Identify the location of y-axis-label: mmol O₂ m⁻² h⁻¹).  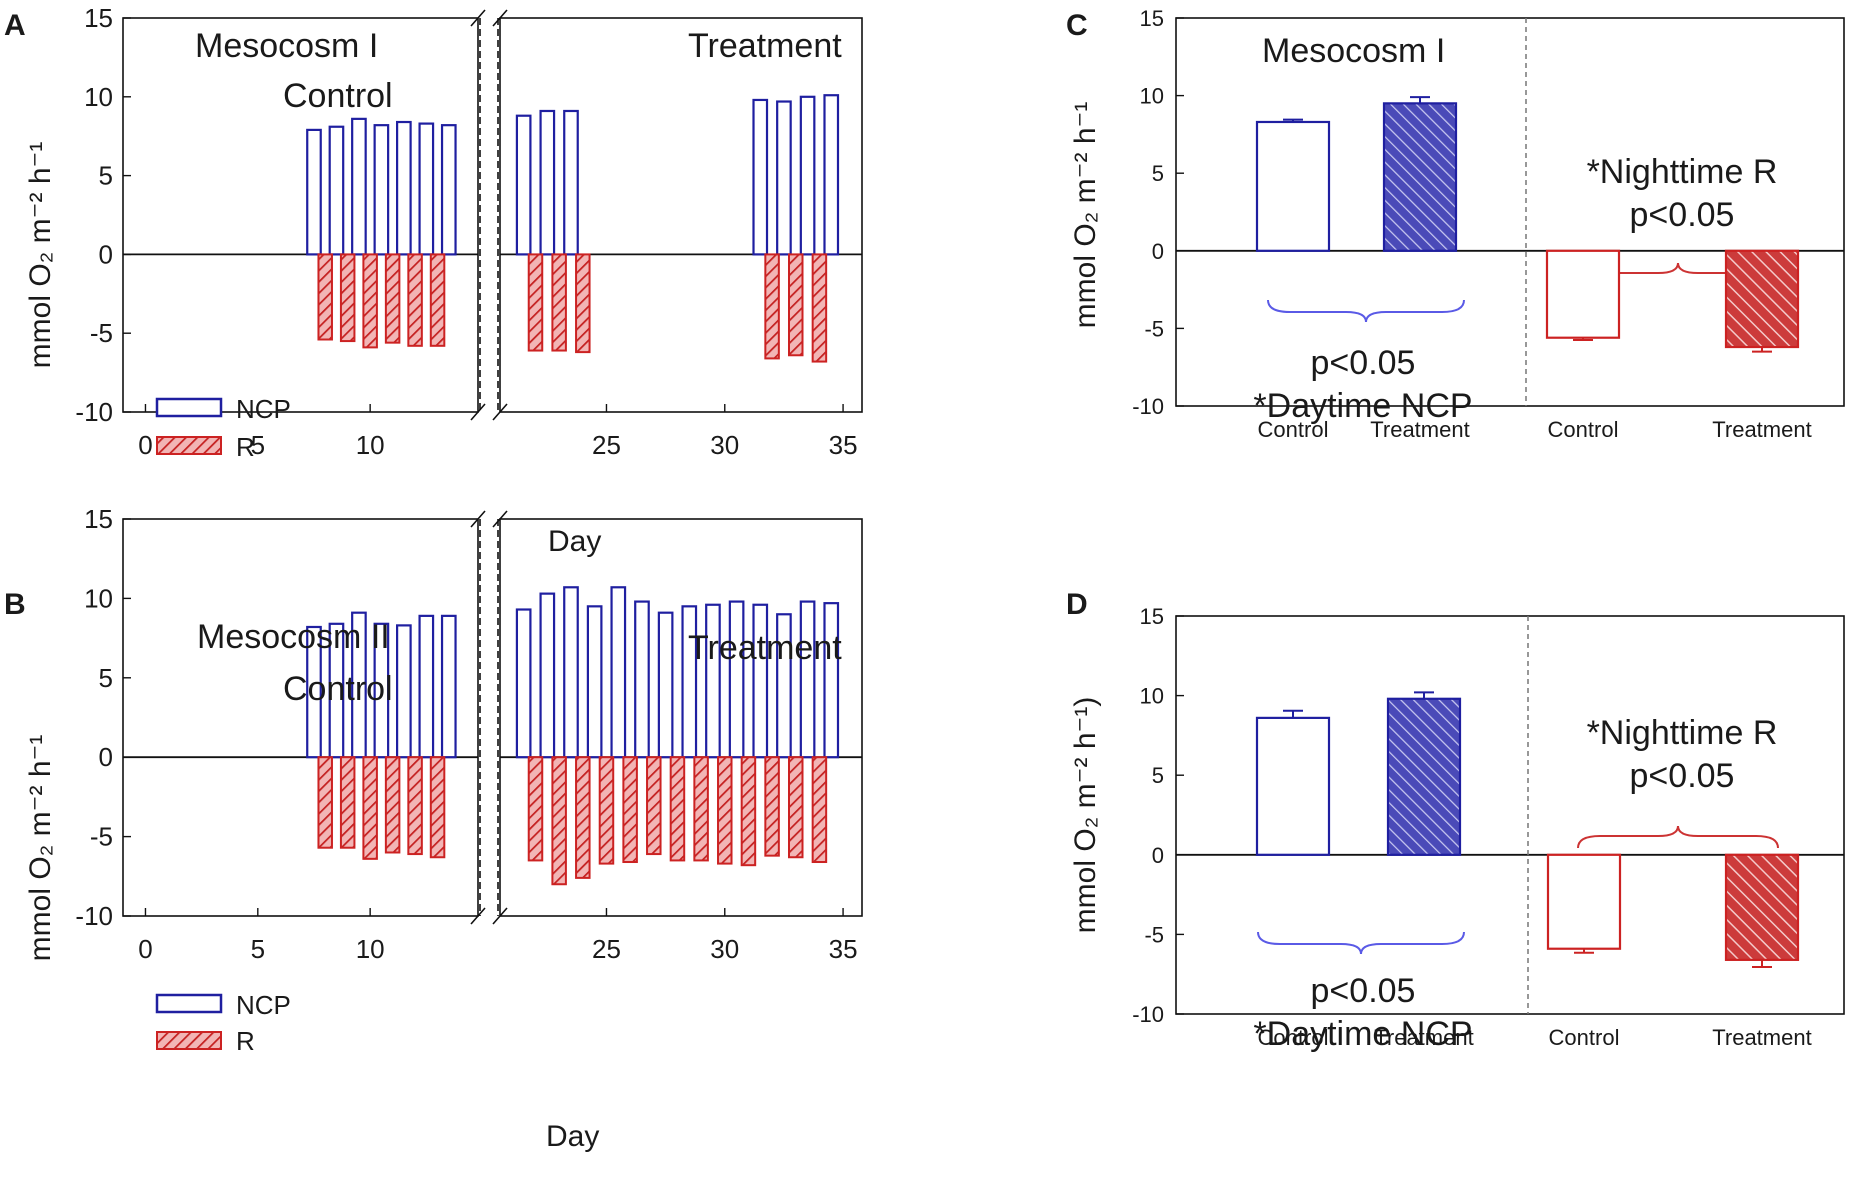
(1085, 815).